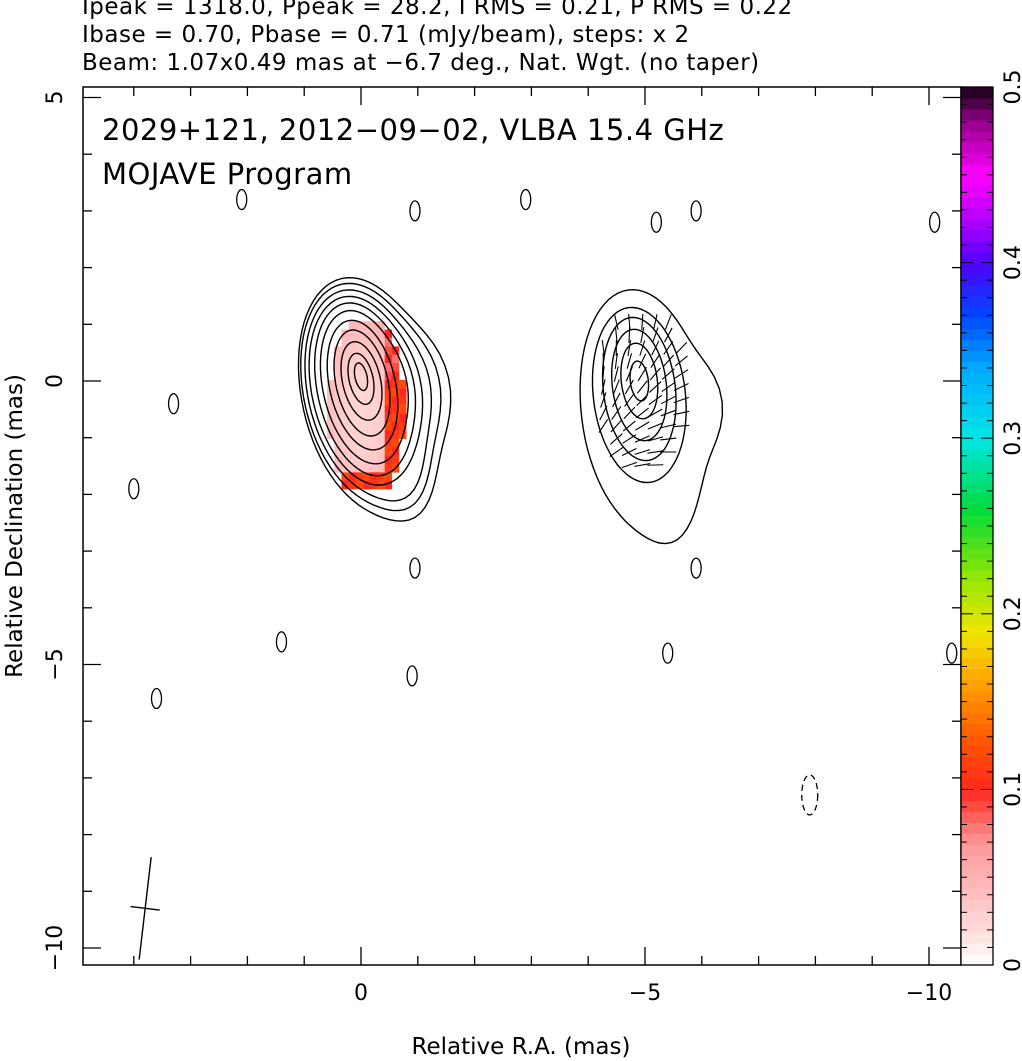 The height and width of the screenshot is (1061, 1022). I want to click on jet-contour, so click(639, 395).